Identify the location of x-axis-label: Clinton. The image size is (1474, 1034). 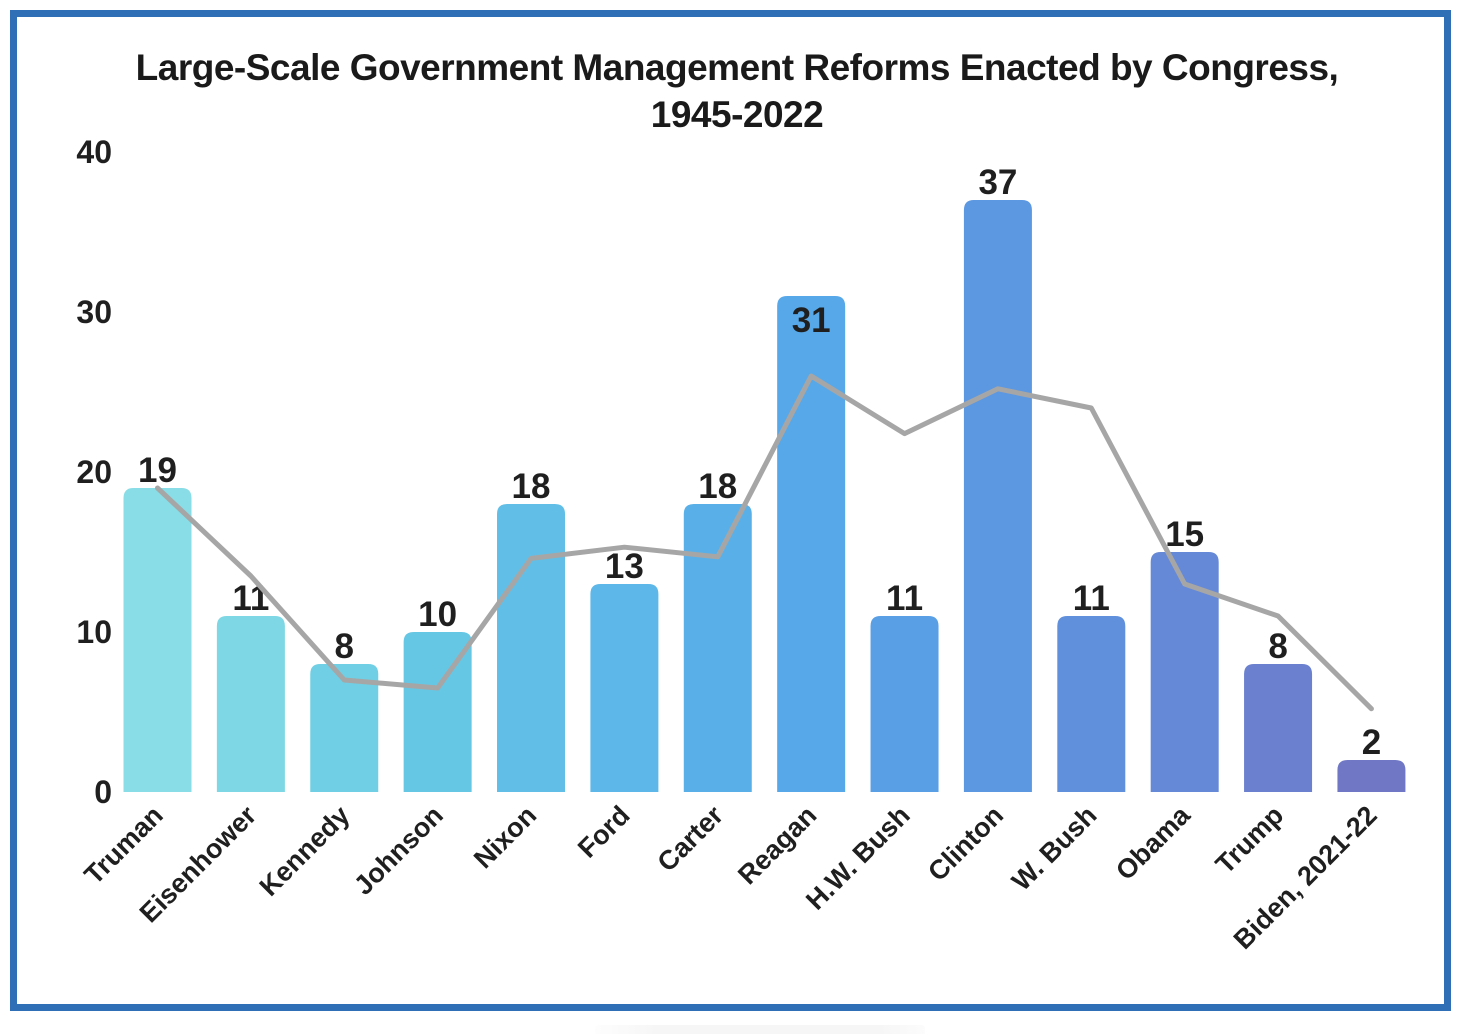
(965, 843).